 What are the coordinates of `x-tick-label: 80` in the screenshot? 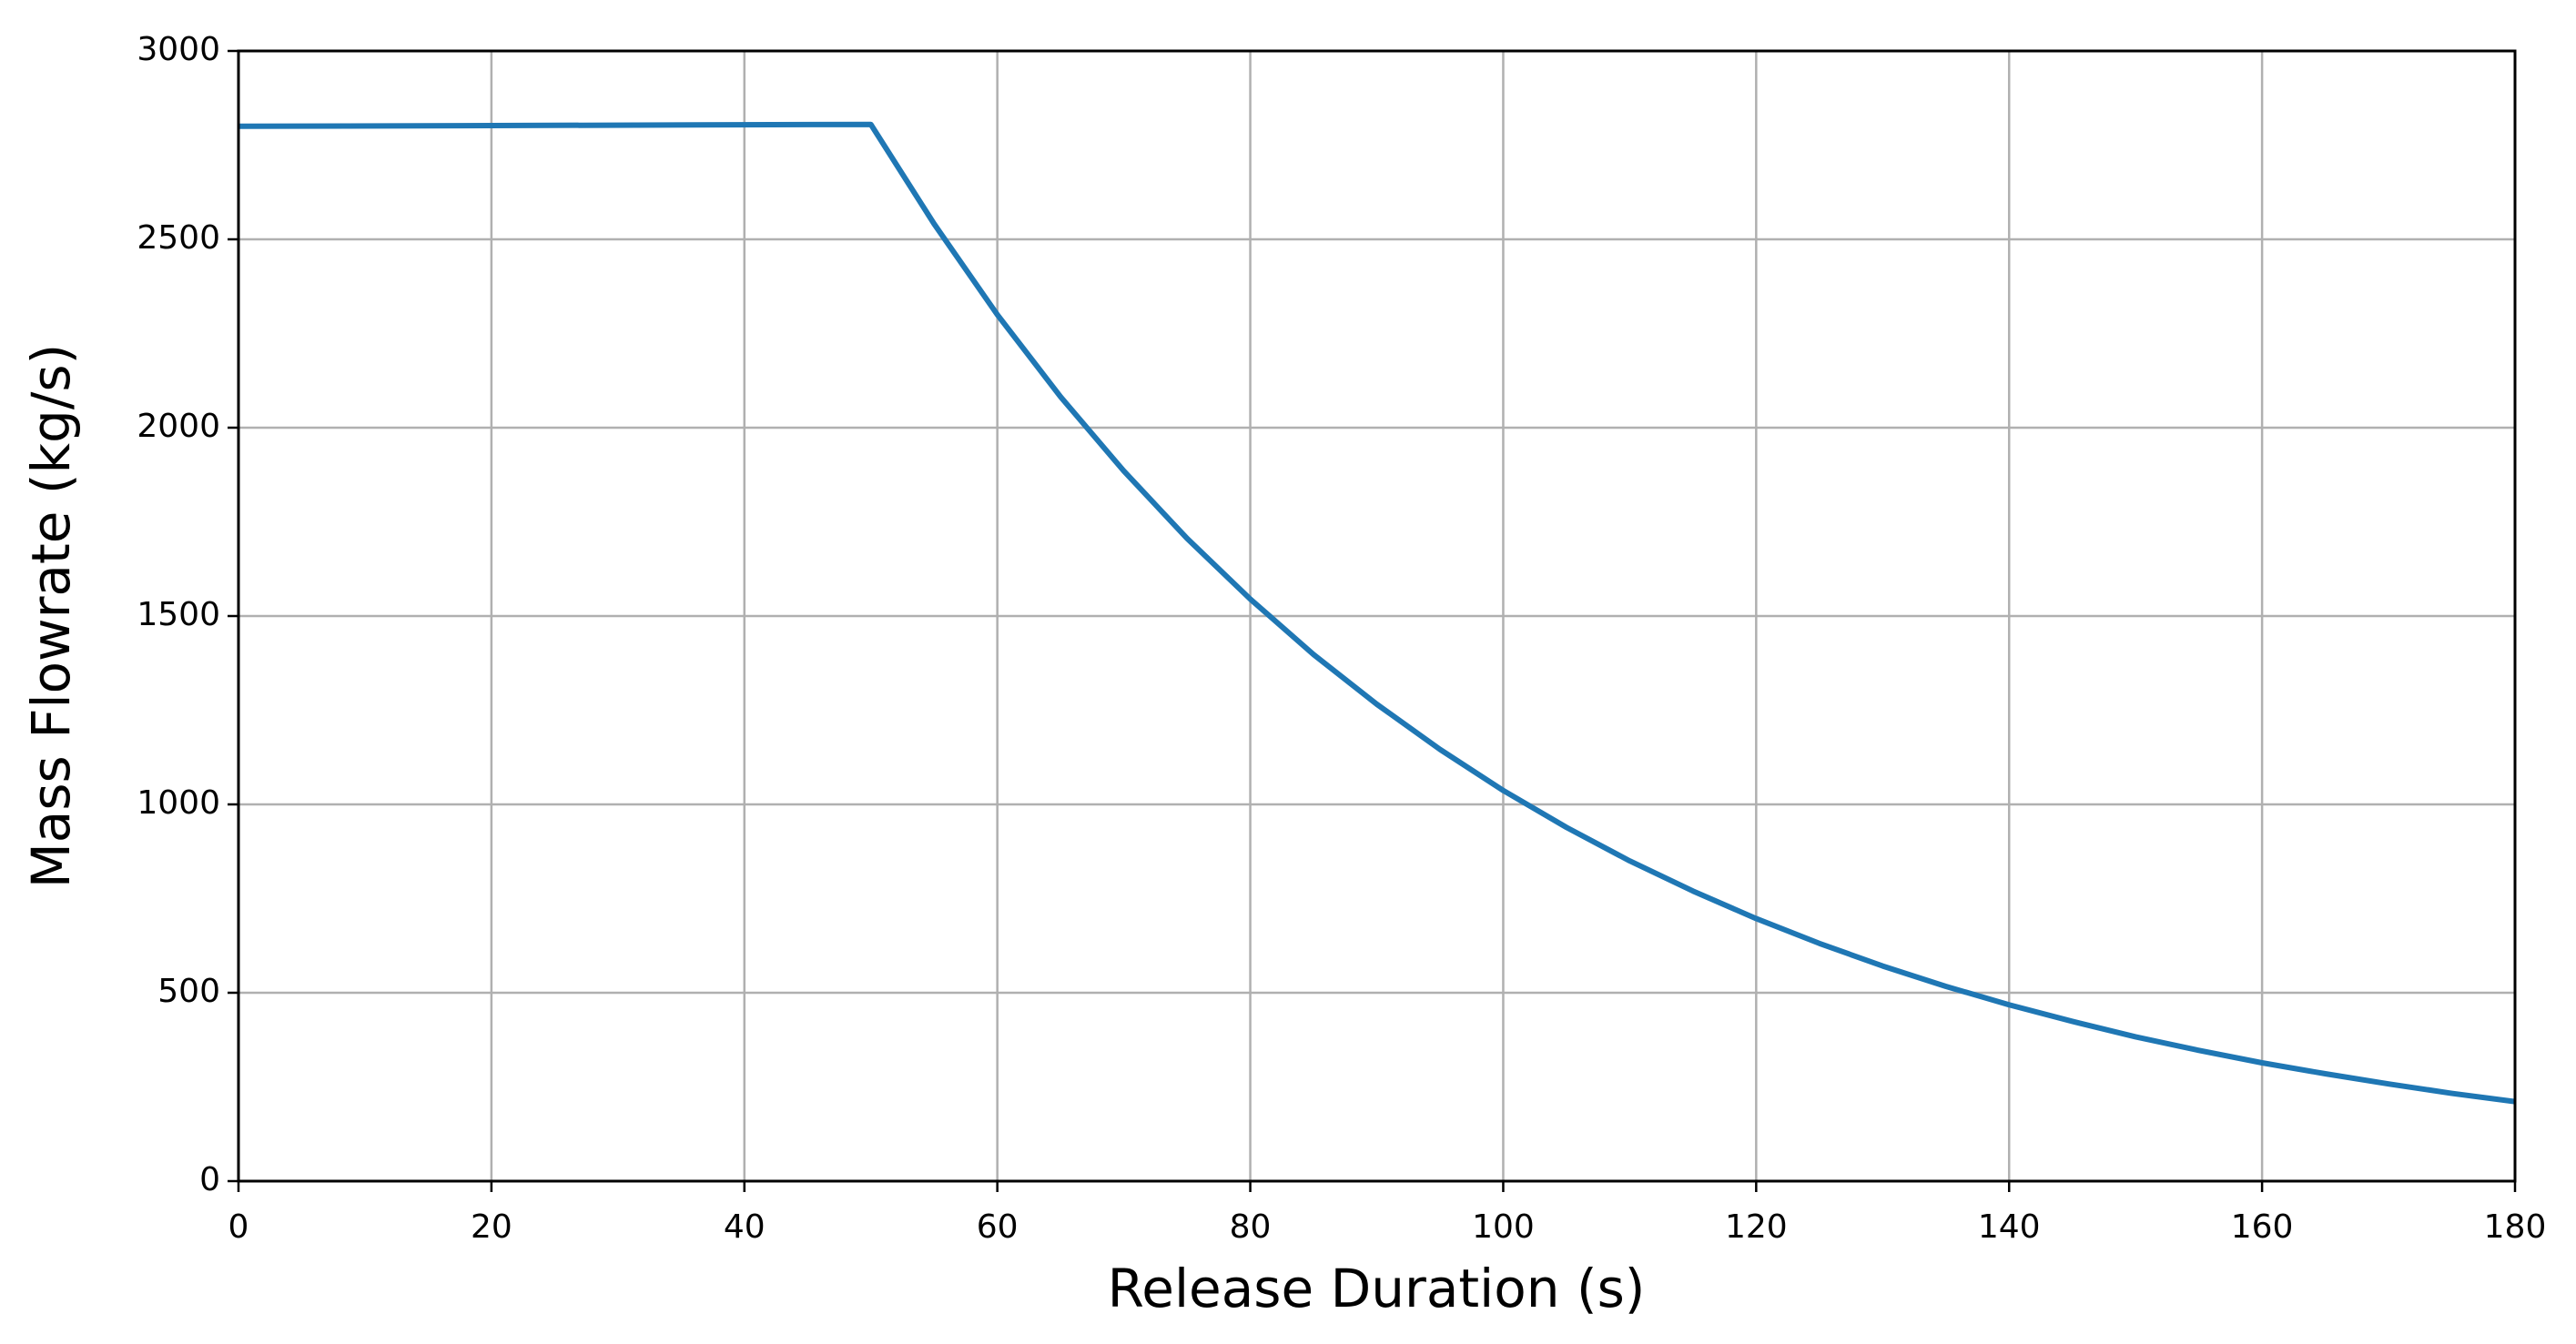 It's located at (1251, 1227).